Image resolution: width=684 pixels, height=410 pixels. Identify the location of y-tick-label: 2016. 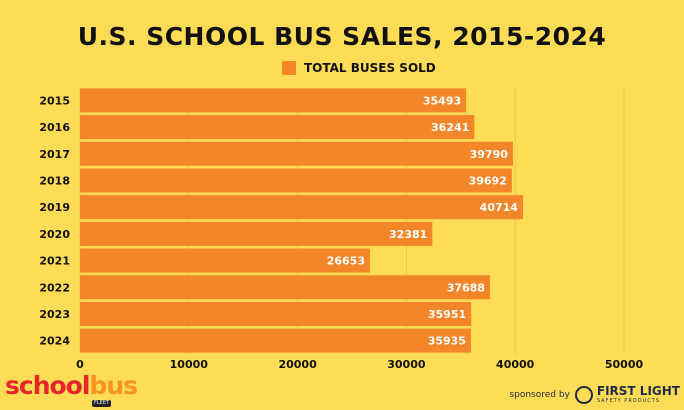
(54, 127).